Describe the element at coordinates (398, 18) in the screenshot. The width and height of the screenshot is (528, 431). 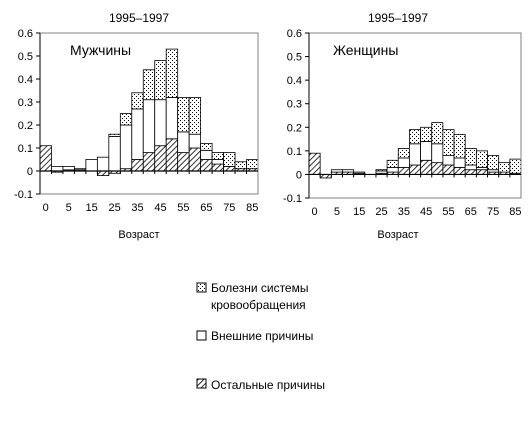
I see `chart-title: 1995–1997` at that location.